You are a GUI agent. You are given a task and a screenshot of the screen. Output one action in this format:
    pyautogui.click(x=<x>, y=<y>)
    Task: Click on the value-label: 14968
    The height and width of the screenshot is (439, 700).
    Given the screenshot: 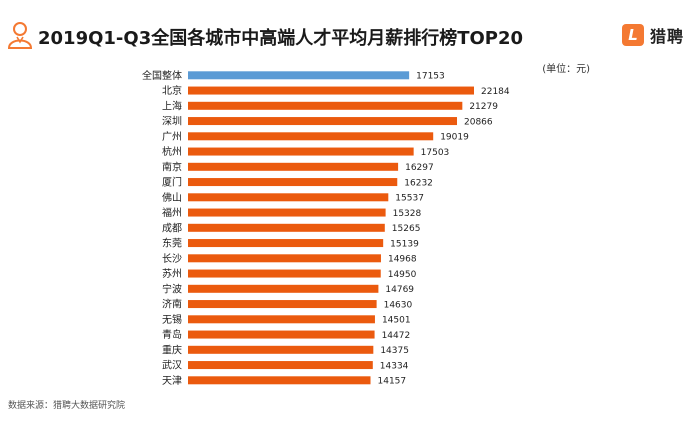 What is the action you would take?
    pyautogui.click(x=402, y=260)
    